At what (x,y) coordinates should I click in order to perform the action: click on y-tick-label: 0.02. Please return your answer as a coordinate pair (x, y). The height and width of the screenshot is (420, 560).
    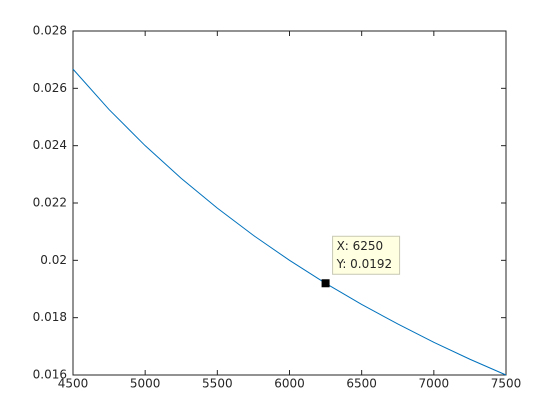
    Looking at the image, I should click on (53, 260).